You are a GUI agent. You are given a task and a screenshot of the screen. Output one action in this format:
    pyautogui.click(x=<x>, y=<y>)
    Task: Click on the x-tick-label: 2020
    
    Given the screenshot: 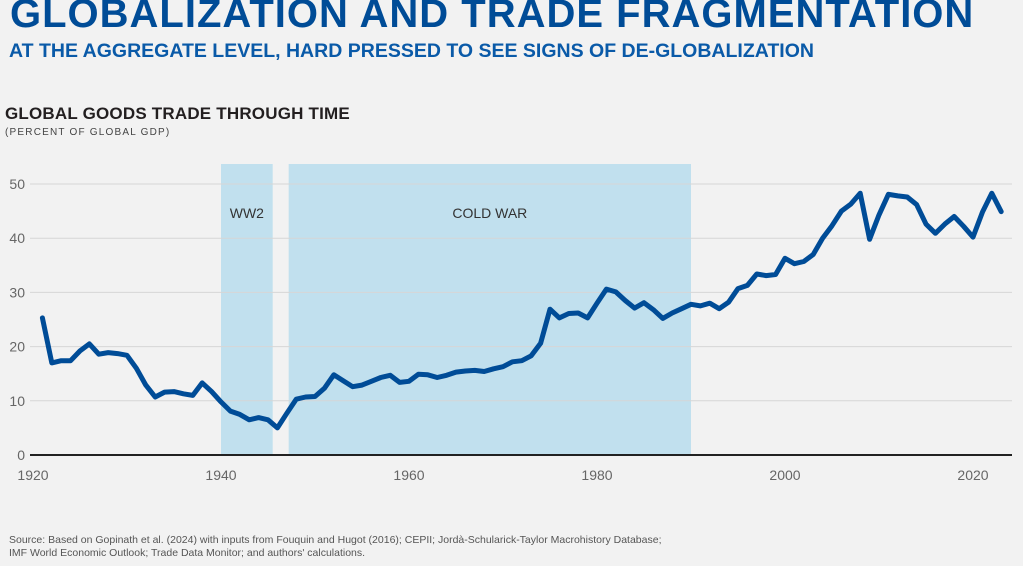 What is the action you would take?
    pyautogui.click(x=972, y=475)
    